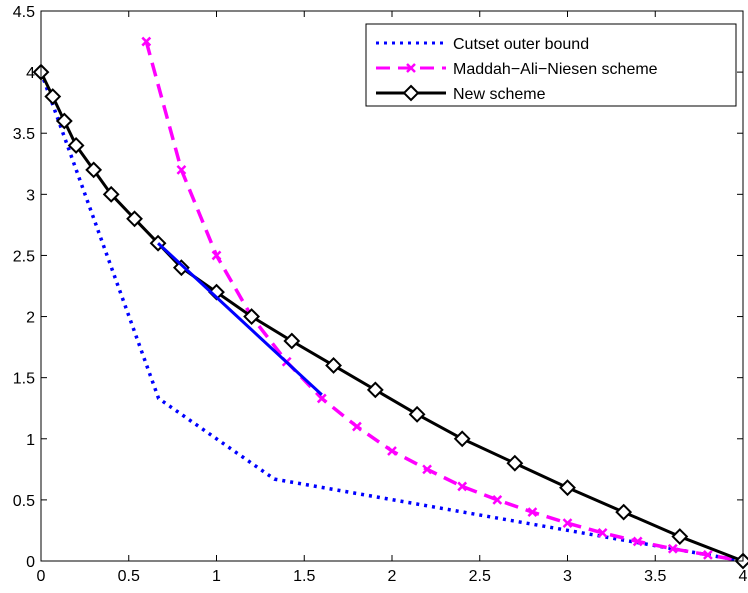 This screenshot has width=748, height=593. I want to click on annotations, so click(240, 319).